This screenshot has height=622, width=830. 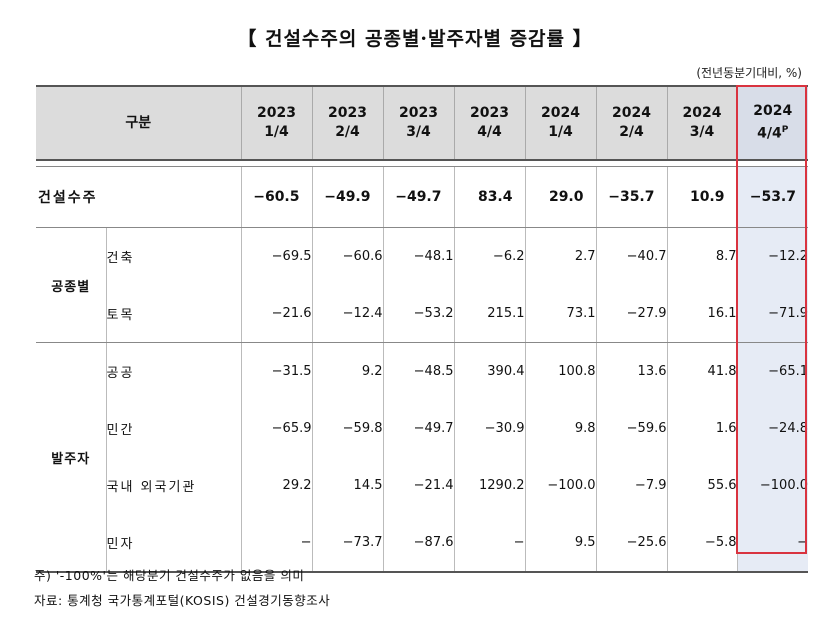 What do you see at coordinates (701, 428) in the screenshot?
I see `cell: 1.6` at bounding box center [701, 428].